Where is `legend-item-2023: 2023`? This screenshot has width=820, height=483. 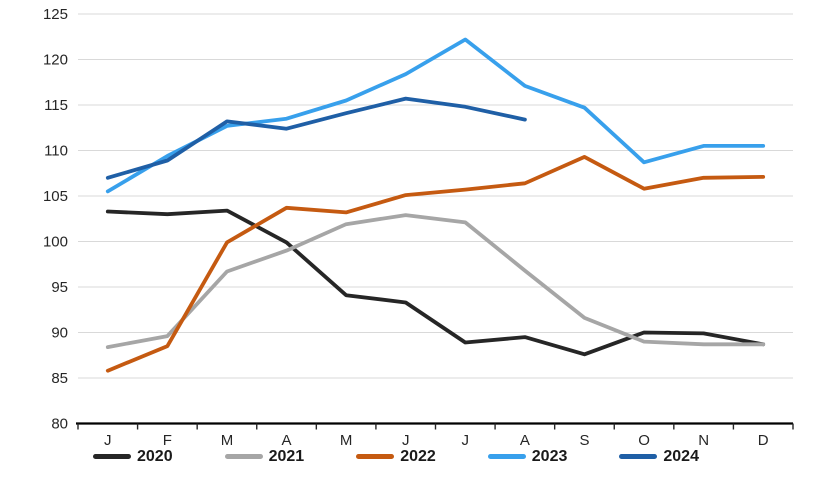
legend-item-2023: 2023 is located at coordinates (527, 456).